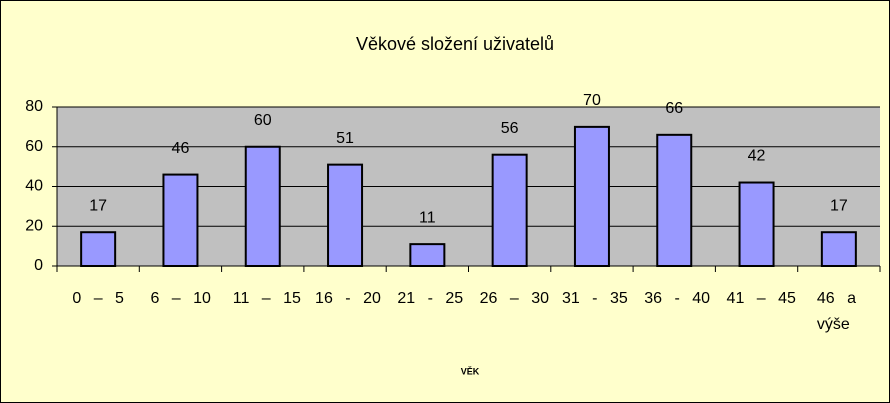  What do you see at coordinates (757, 156) in the screenshot?
I see `data-label: 42` at bounding box center [757, 156].